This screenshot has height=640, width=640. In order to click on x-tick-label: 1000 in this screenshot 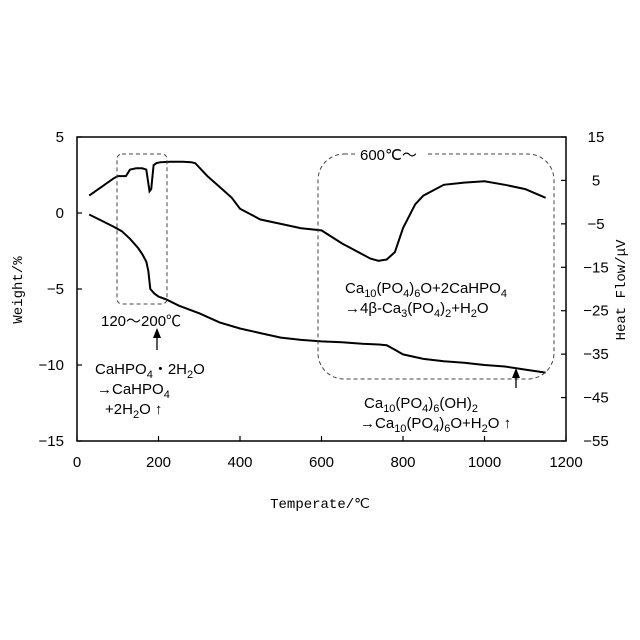, I will do `click(484, 462)`.